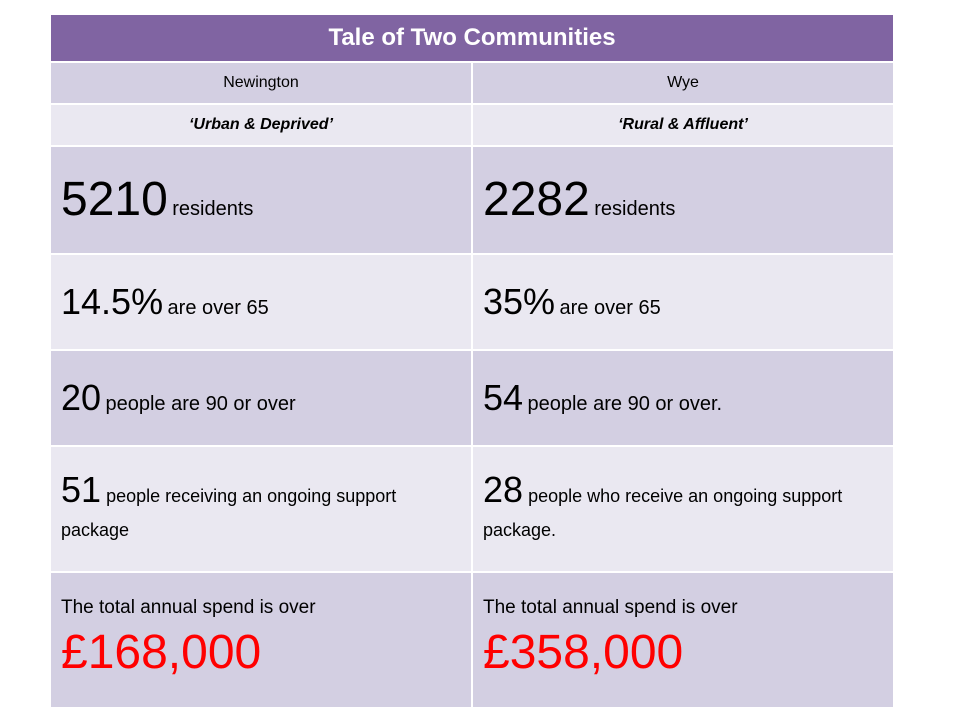 The image size is (960, 720). What do you see at coordinates (200, 404) in the screenshot?
I see `ninety-label: people are 90 or over` at bounding box center [200, 404].